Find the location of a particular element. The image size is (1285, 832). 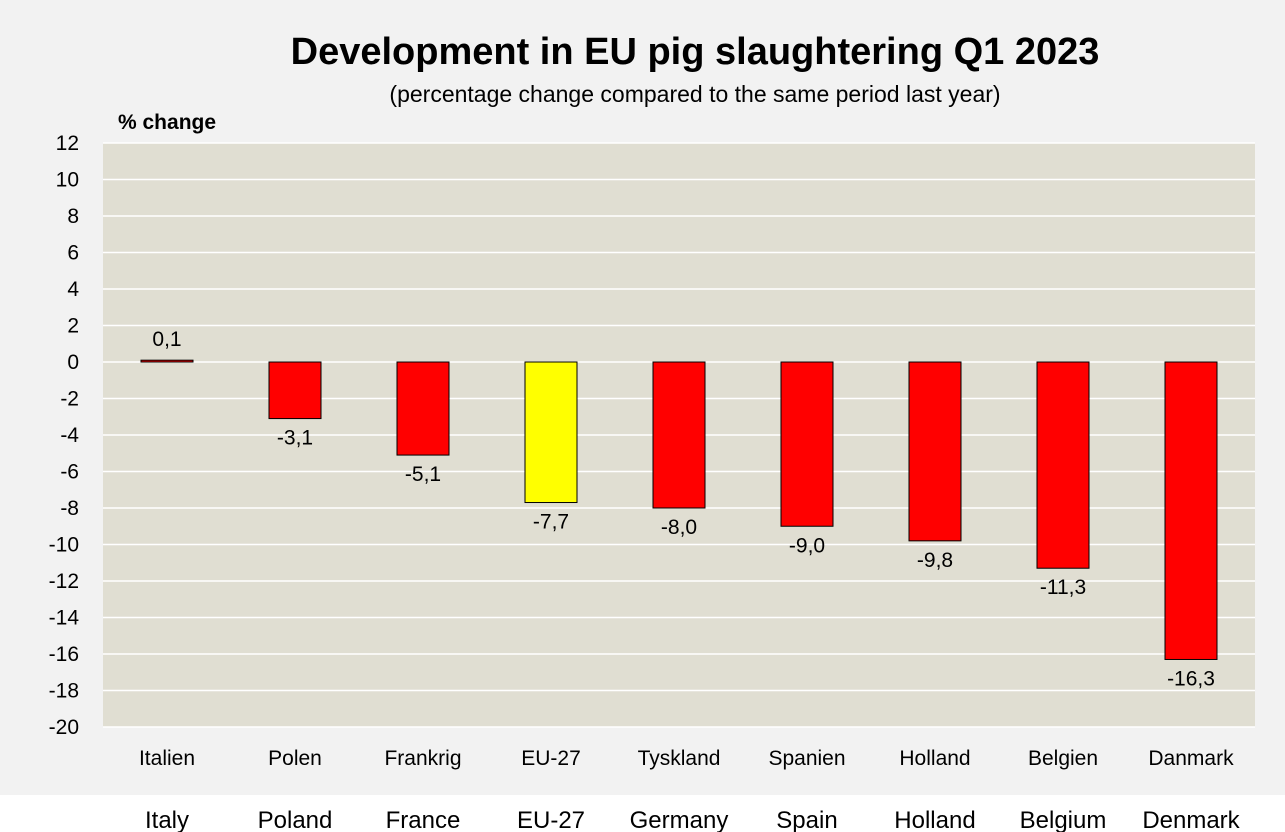

y-tick-label: -10 is located at coordinates (64, 545).